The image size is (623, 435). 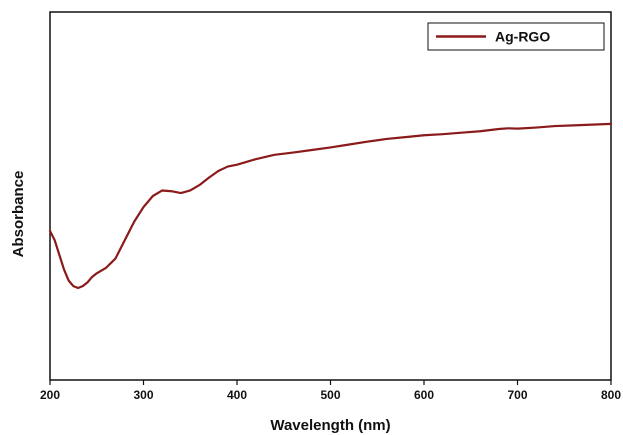 I want to click on x-tick-label: 200, so click(x=50, y=395).